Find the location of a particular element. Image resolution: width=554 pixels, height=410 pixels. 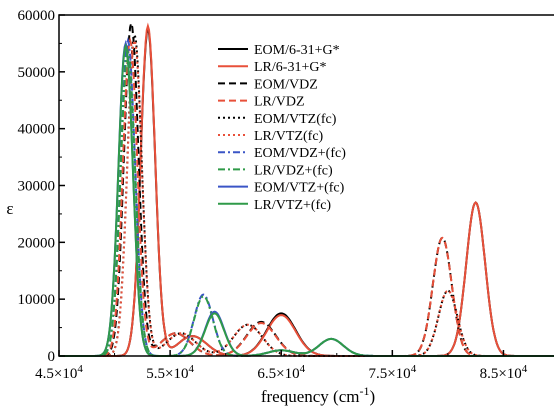

y-tick-label-4: 30000 is located at coordinates (37, 187).